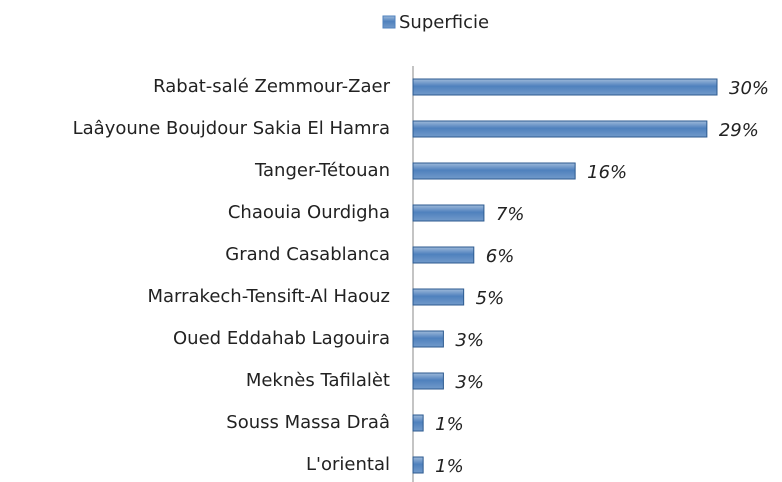 The image size is (782, 482). What do you see at coordinates (389, 22) in the screenshot?
I see `legend-swatch` at bounding box center [389, 22].